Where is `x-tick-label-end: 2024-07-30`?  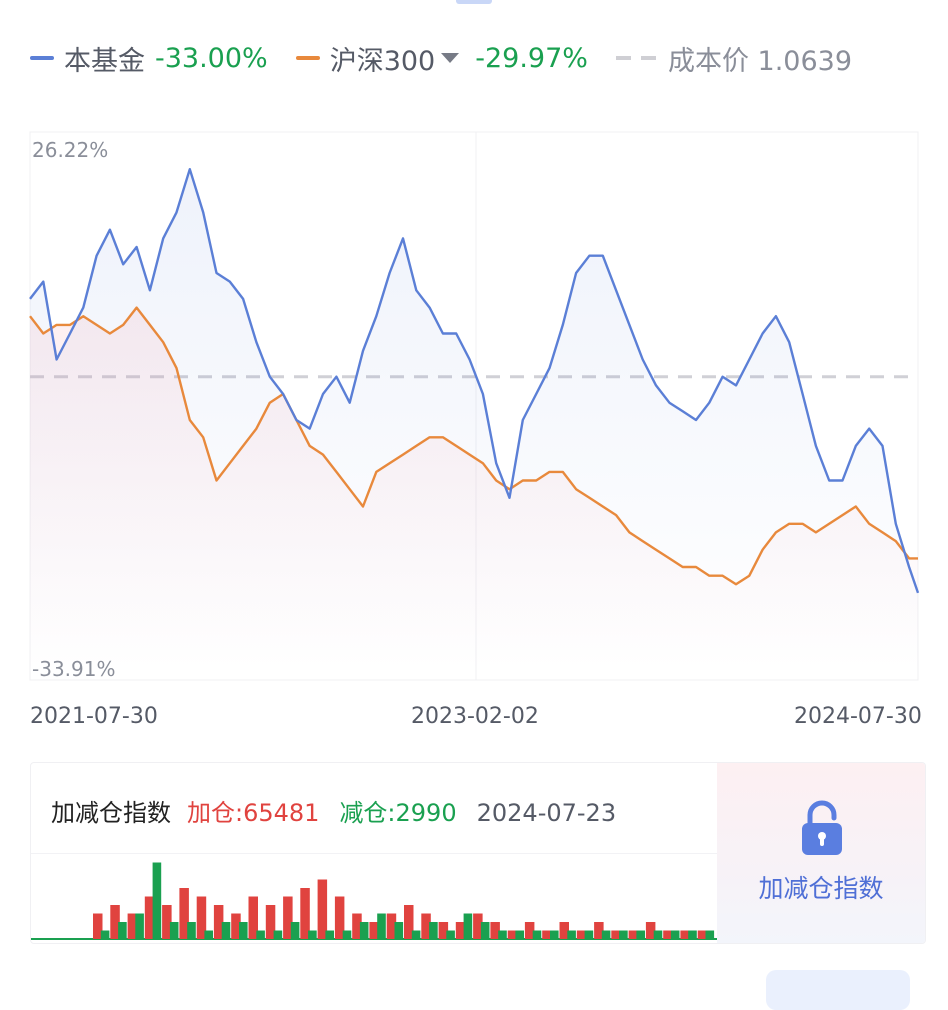
x-tick-label-end: 2024-07-30 is located at coordinates (858, 716).